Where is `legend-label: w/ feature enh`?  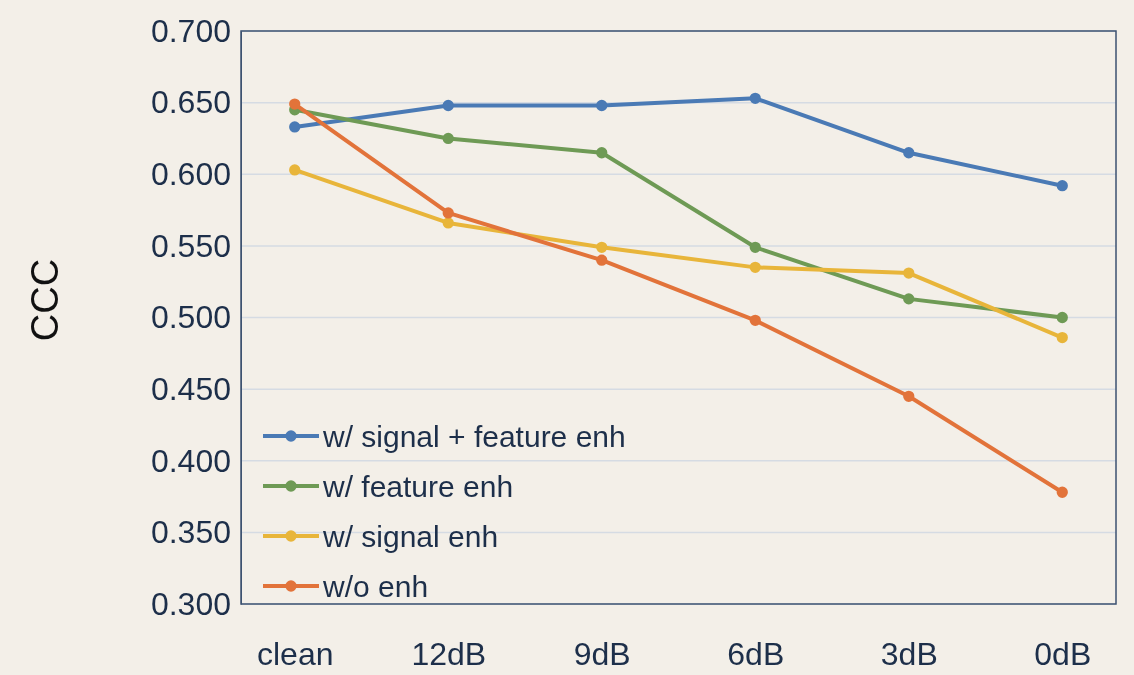
legend-label: w/ feature enh is located at coordinates (418, 486).